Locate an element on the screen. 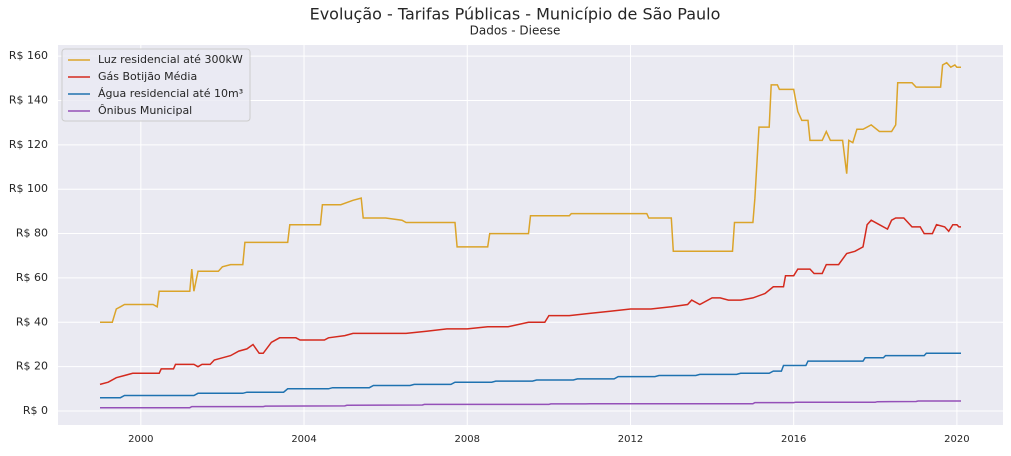 This screenshot has width=1011, height=456. legend-label: Gás Botijão Média is located at coordinates (147, 76).